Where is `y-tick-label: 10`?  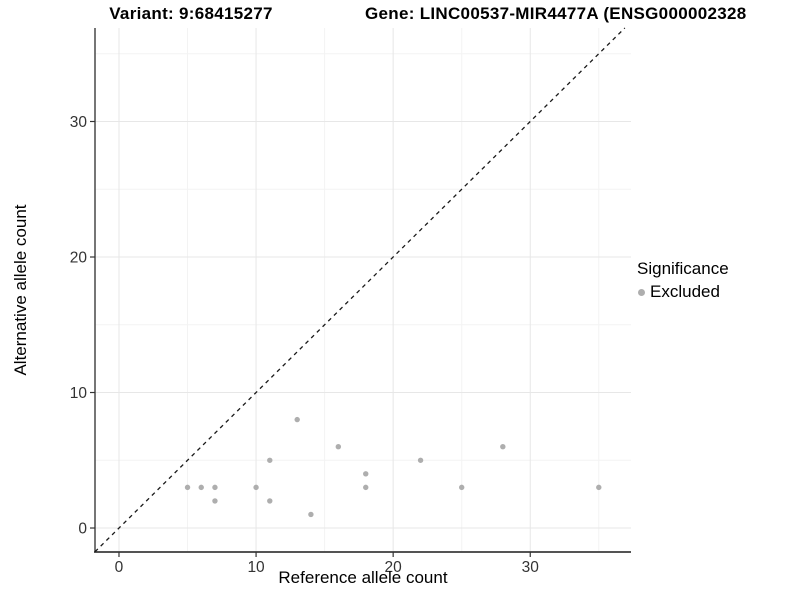
y-tick-label: 10 is located at coordinates (79, 393).